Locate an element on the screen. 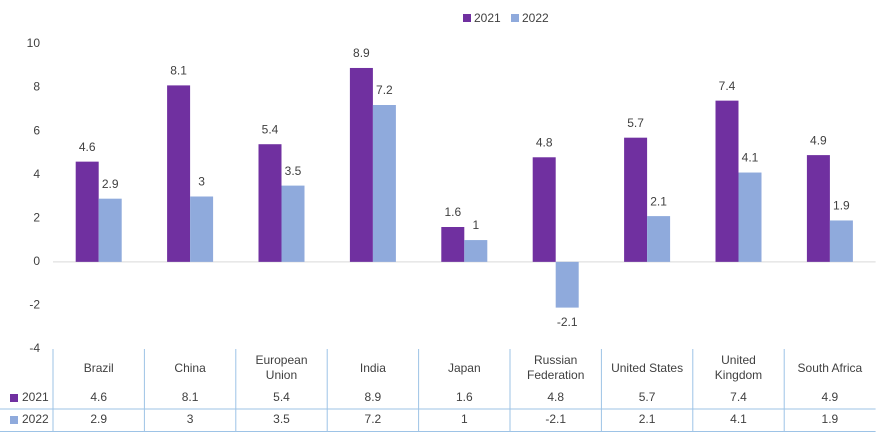  data-label: 2.1 is located at coordinates (658, 201).